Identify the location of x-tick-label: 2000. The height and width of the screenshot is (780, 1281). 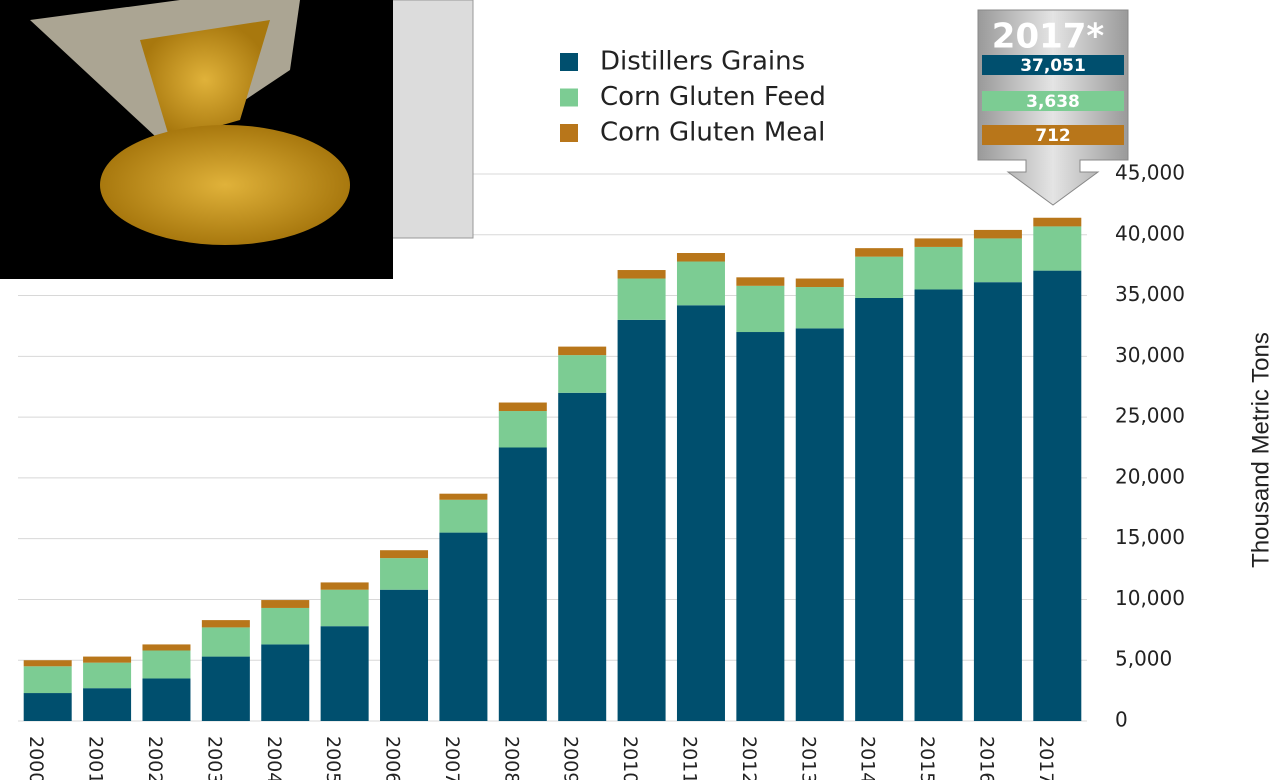
(36, 758).